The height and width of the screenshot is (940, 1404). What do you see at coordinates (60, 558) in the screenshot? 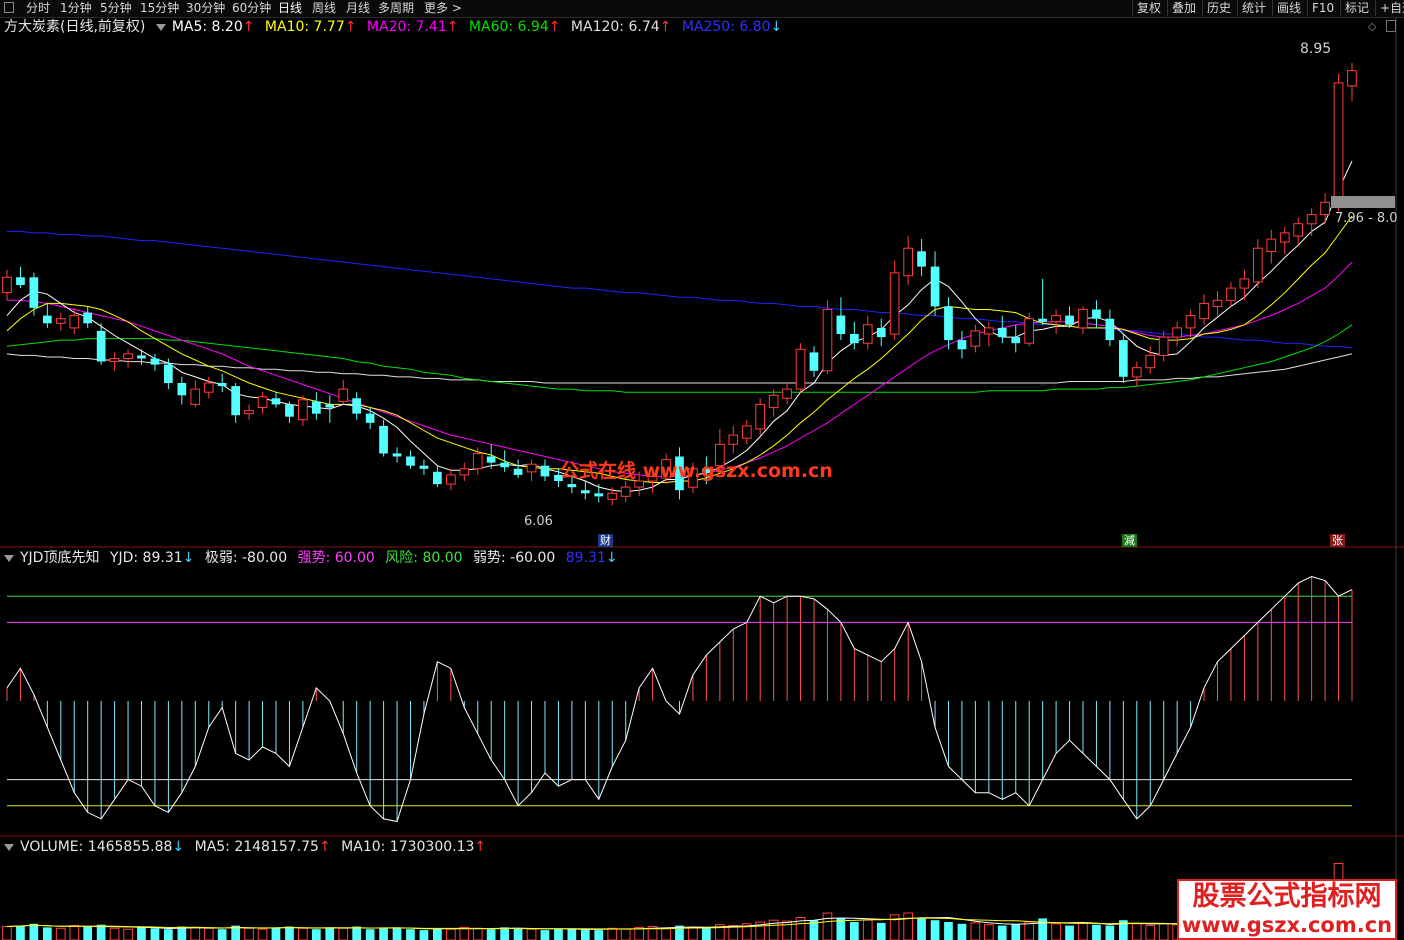
I see `indicator-name: YJD顶底先知` at bounding box center [60, 558].